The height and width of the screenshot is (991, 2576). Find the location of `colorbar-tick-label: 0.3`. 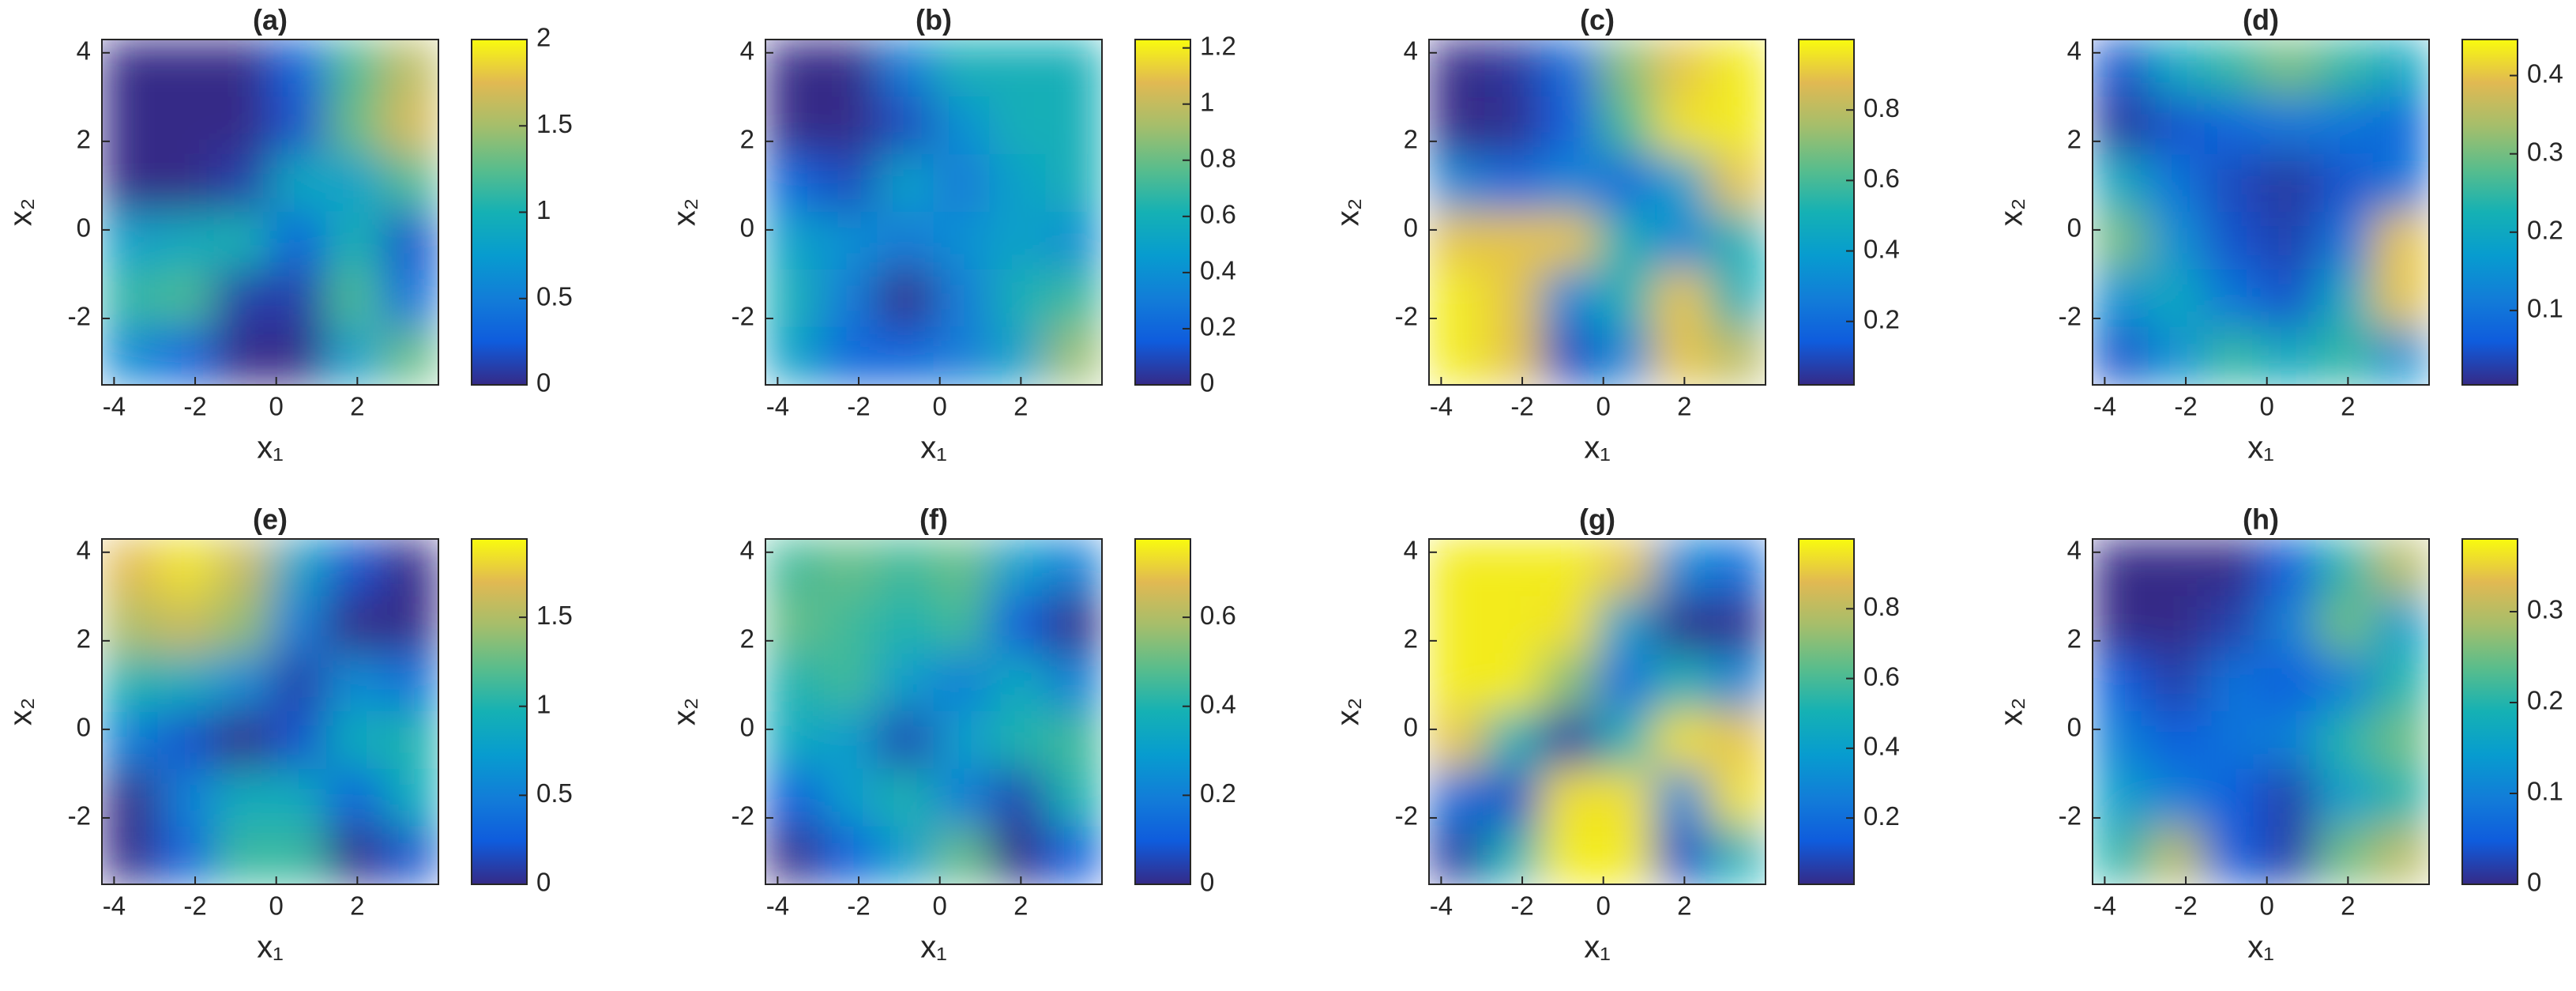

colorbar-tick-label: 0.3 is located at coordinates (2545, 609).